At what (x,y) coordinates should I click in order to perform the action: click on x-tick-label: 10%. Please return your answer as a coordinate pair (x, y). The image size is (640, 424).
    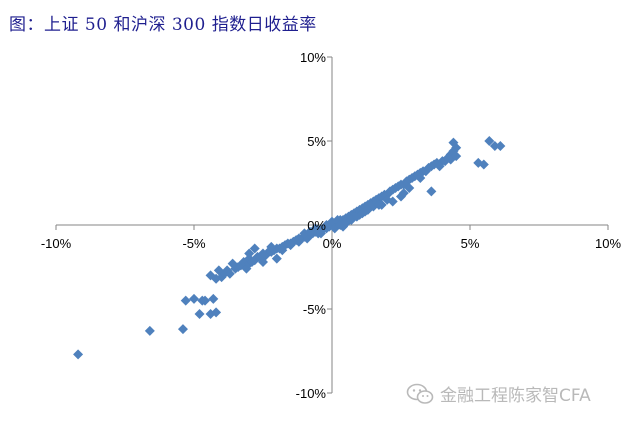
    Looking at the image, I should click on (608, 243).